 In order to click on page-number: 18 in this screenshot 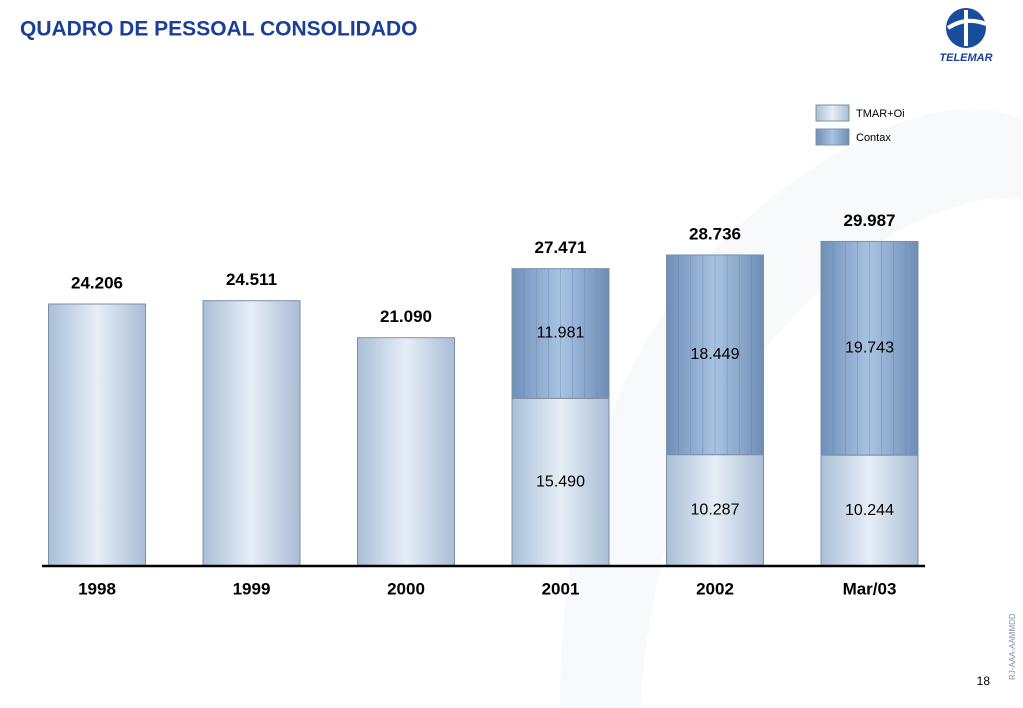, I will do `click(984, 681)`.